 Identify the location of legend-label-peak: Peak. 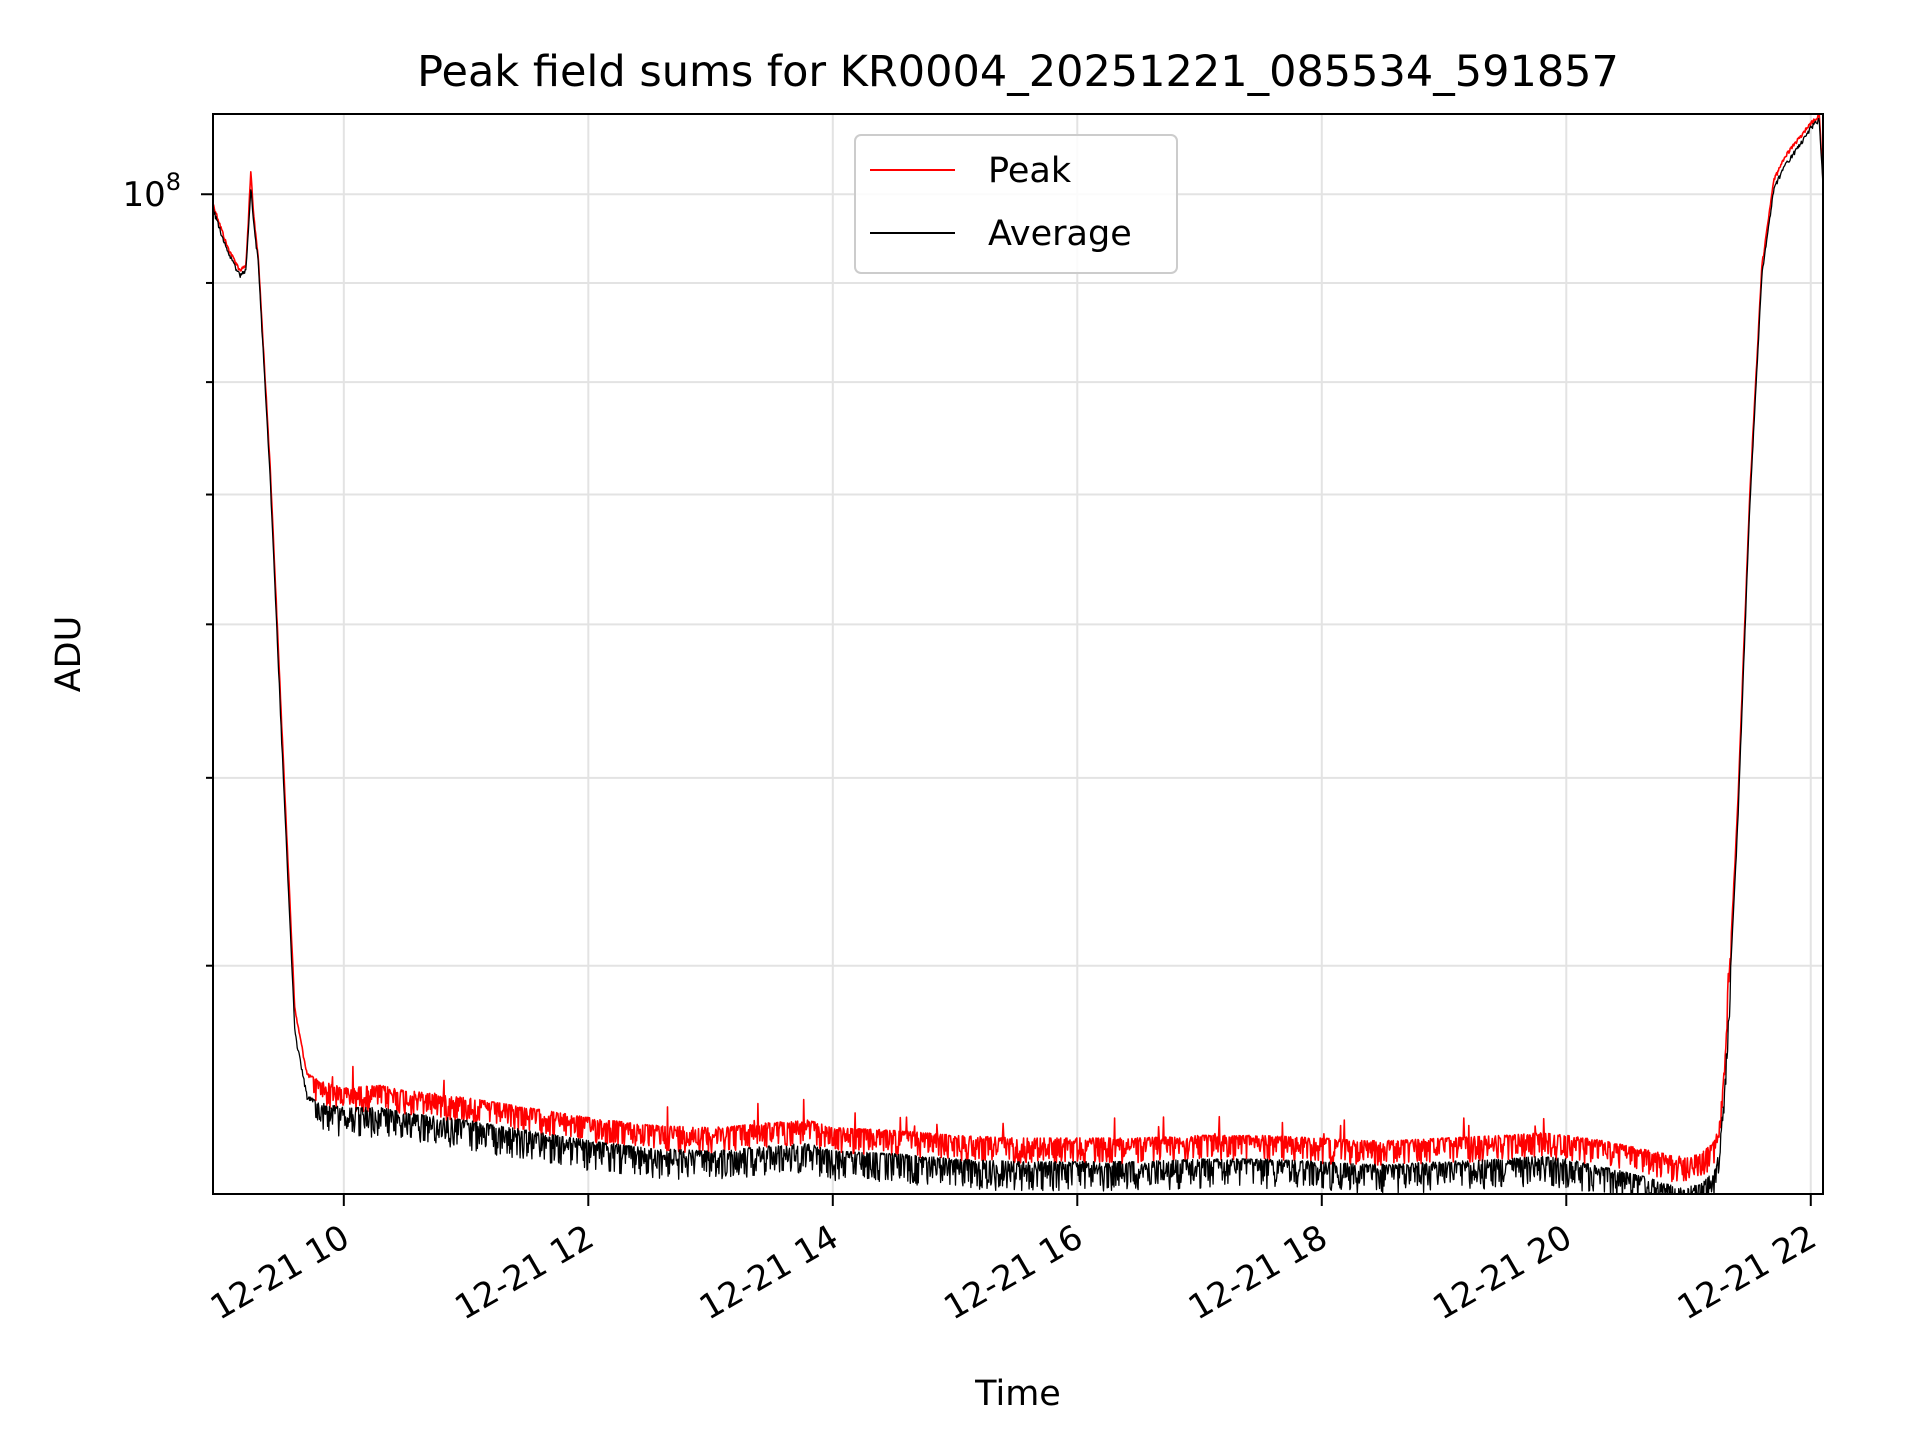
(1030, 171).